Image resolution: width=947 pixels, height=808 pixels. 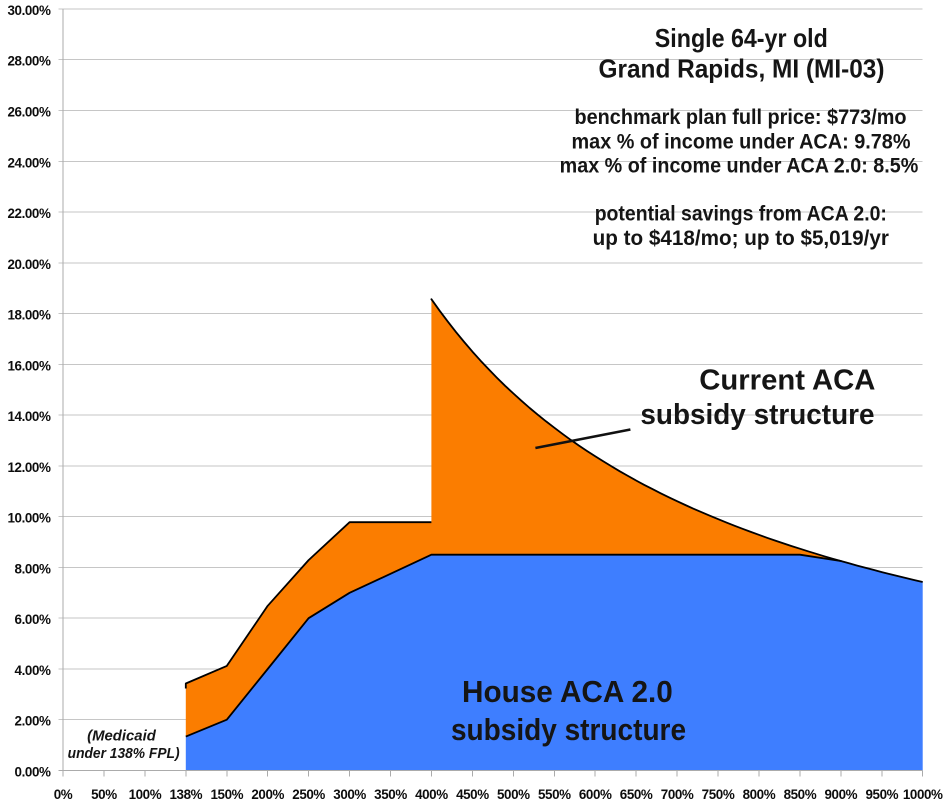 I want to click on svg-text: 400%, so click(x=431, y=794).